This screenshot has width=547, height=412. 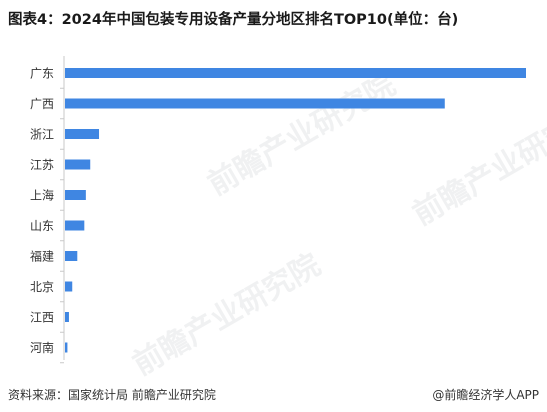 What do you see at coordinates (67, 317) in the screenshot?
I see `bar-江西` at bounding box center [67, 317].